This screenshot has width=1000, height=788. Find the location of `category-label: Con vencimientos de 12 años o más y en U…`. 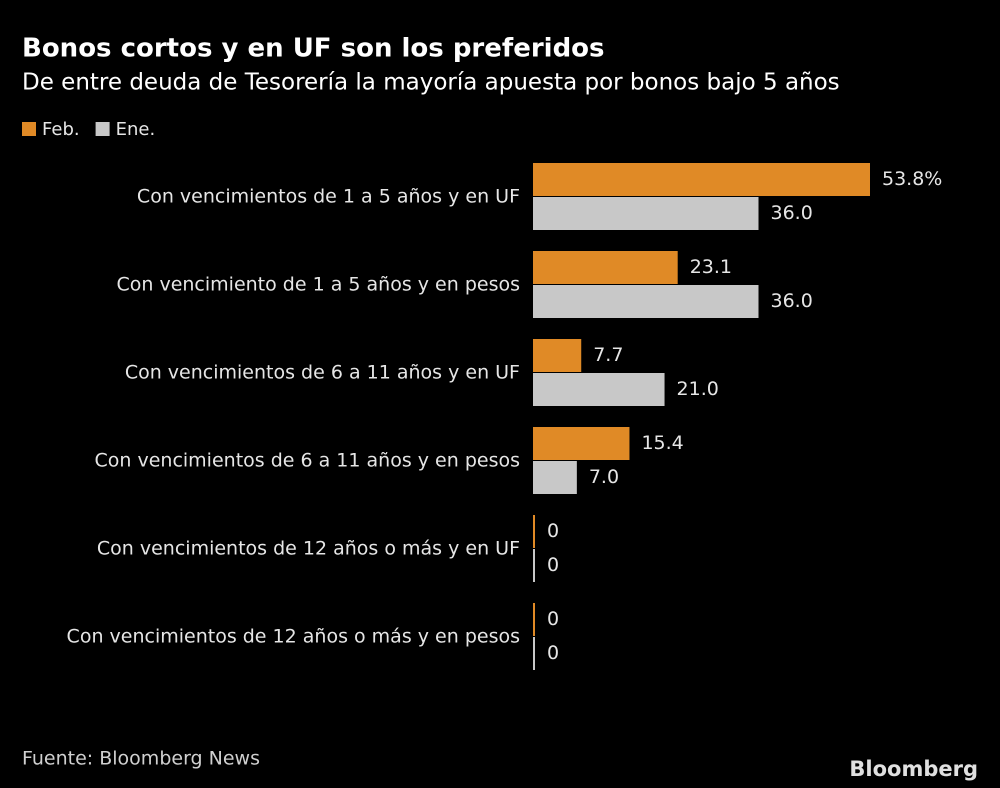

category-label: Con vencimientos de 12 años o más y en U… is located at coordinates (308, 549).